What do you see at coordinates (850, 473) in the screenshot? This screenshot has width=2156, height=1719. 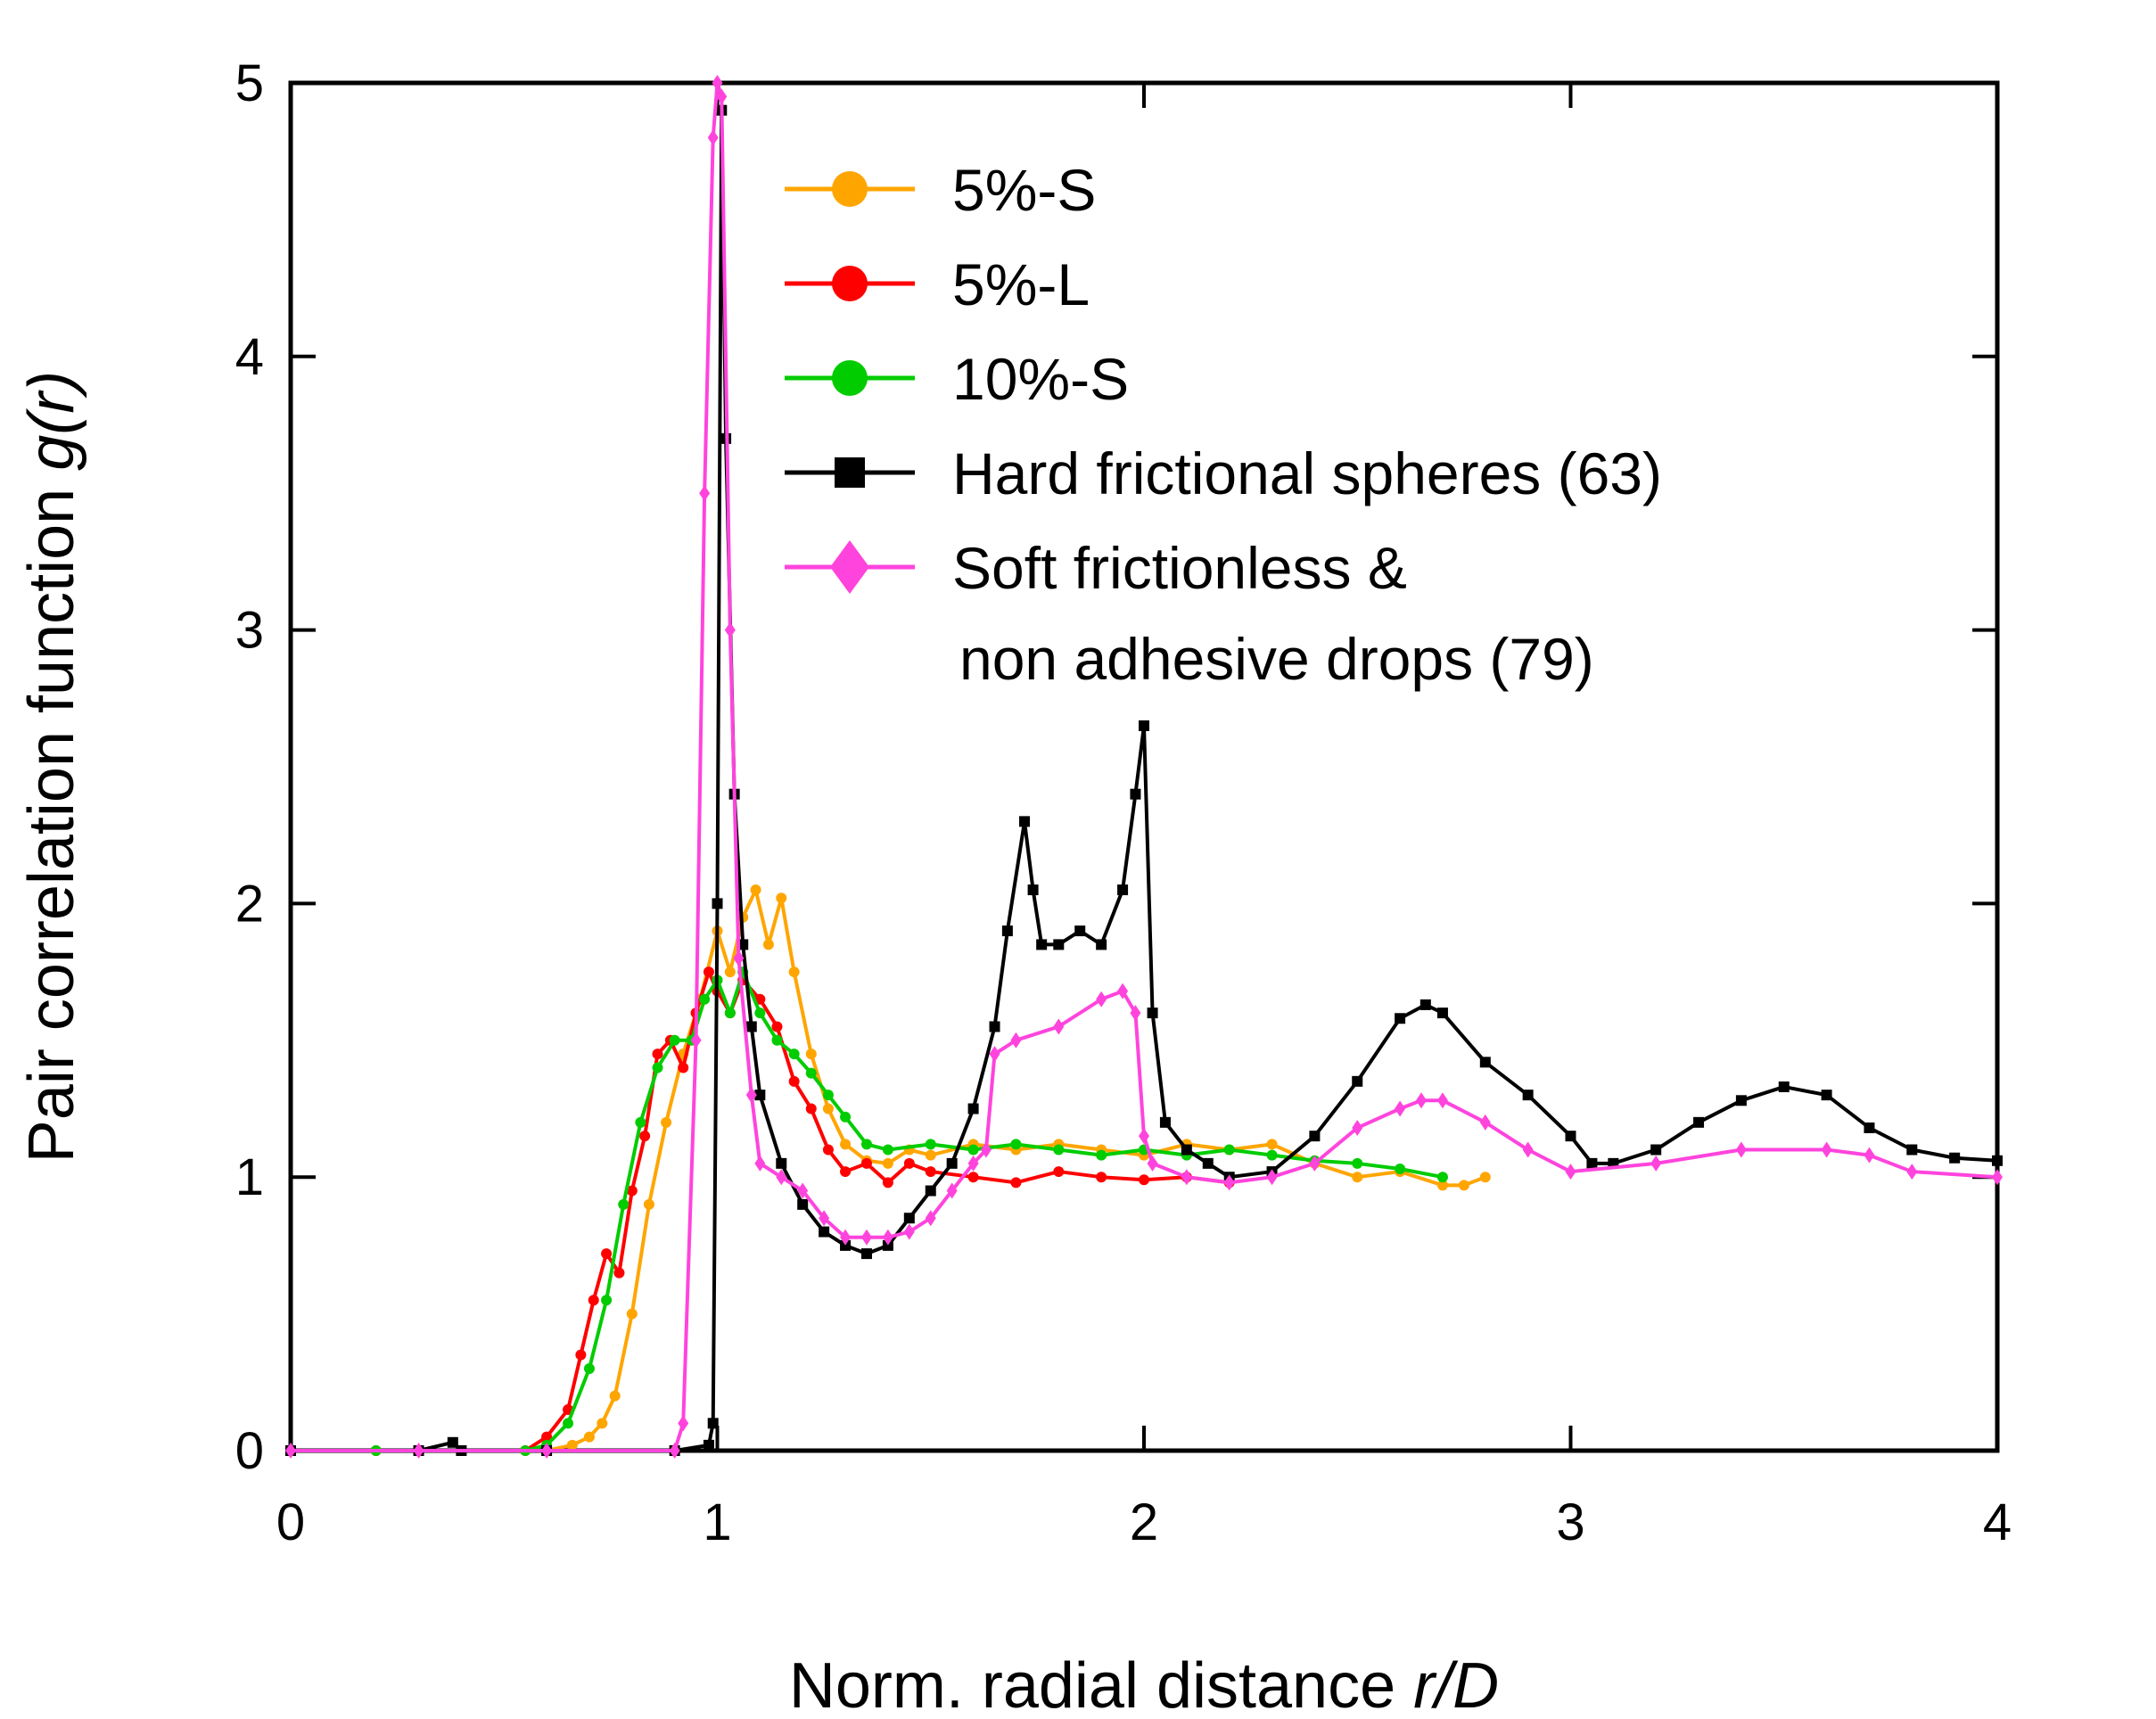 I see `legend-marker-hard-spheres` at bounding box center [850, 473].